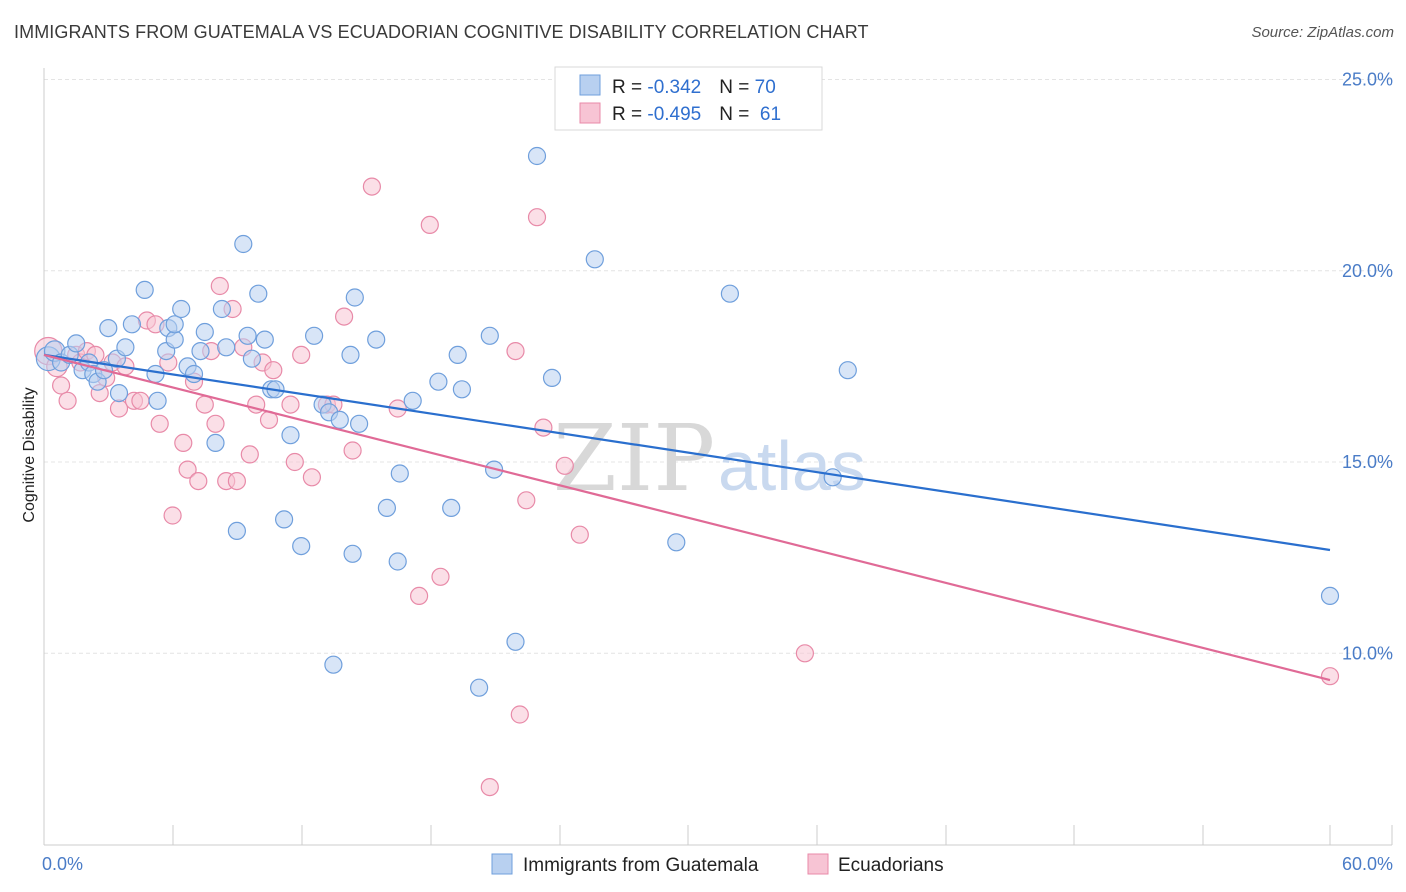 This screenshot has width=1406, height=892. What do you see at coordinates (629, 114) in the screenshot?
I see `legend-r-label-2: R =` at bounding box center [629, 114].